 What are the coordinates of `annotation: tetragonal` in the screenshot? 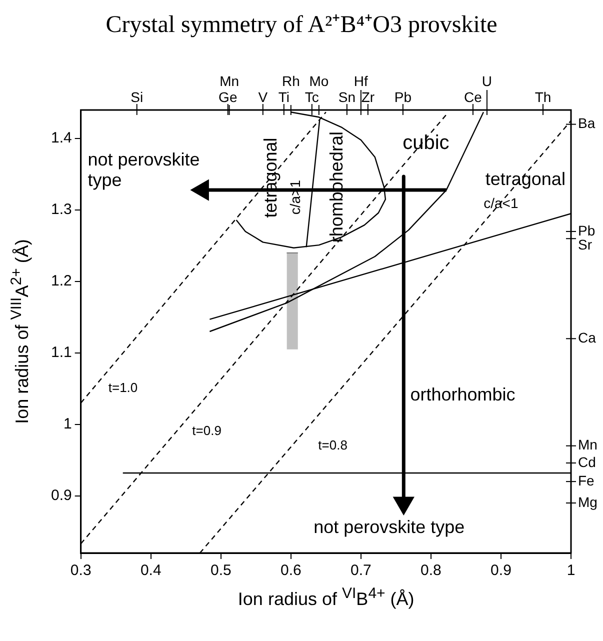 It's located at (525, 178).